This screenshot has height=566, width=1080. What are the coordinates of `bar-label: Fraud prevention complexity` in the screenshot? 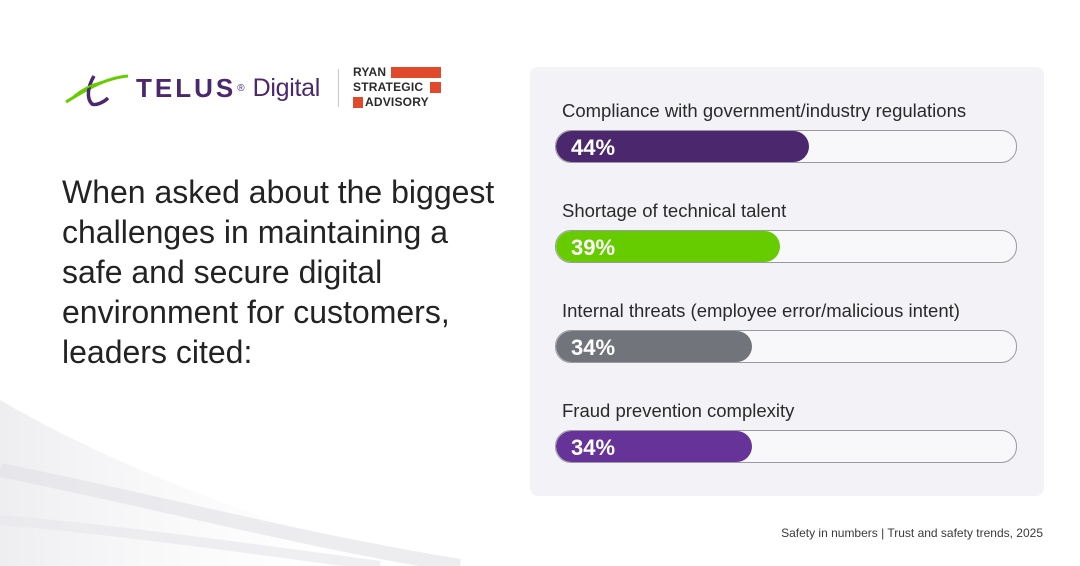 It's located at (678, 410).